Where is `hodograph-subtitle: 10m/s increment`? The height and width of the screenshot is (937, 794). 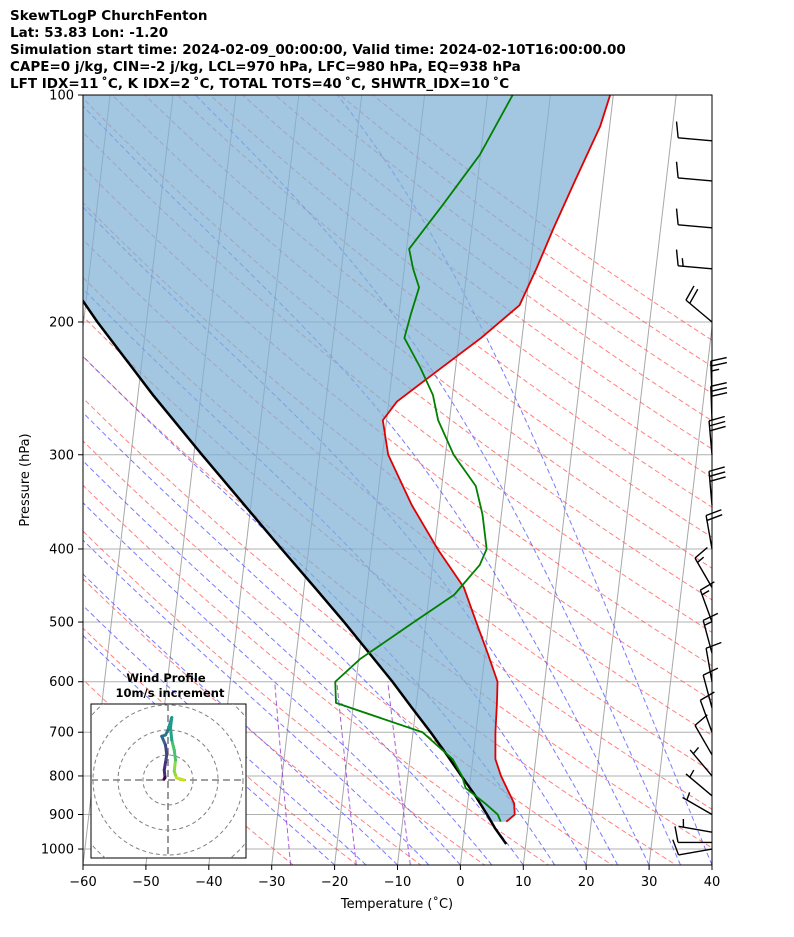 hodograph-subtitle: 10m/s increment is located at coordinates (170, 693).